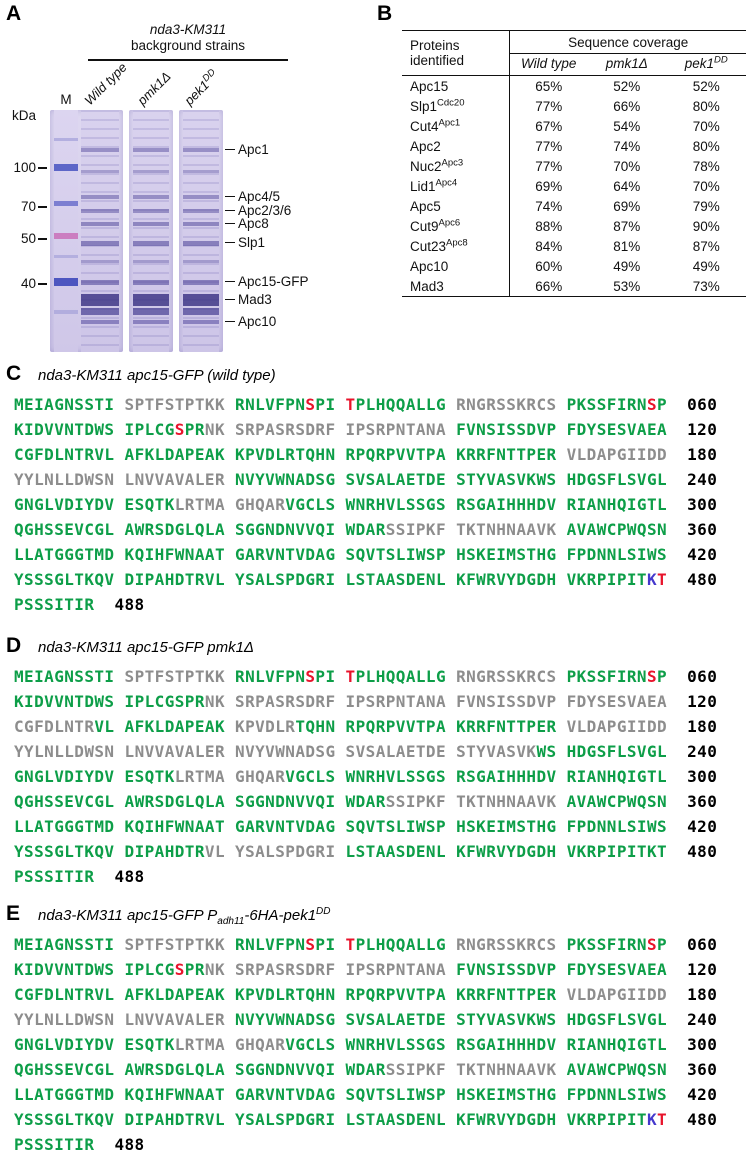 This screenshot has height=1161, width=748. I want to click on coverage-value: 64%, so click(627, 186).